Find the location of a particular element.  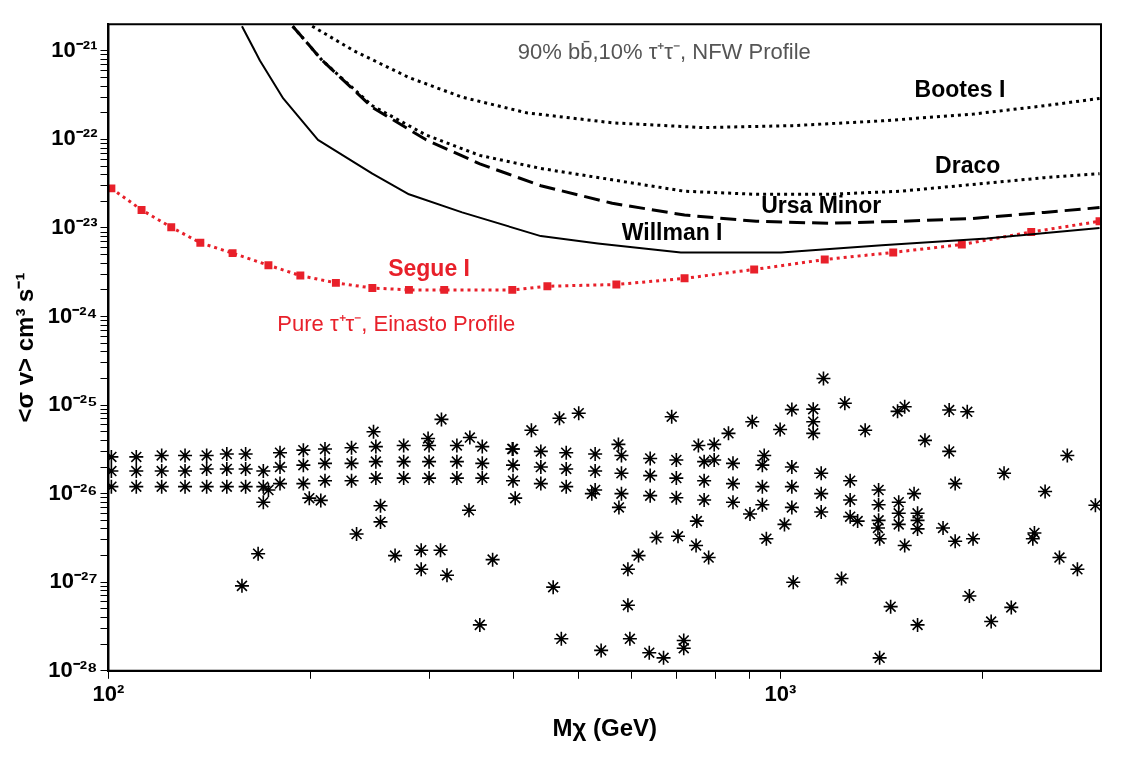

series-label: Draco is located at coordinates (968, 165).